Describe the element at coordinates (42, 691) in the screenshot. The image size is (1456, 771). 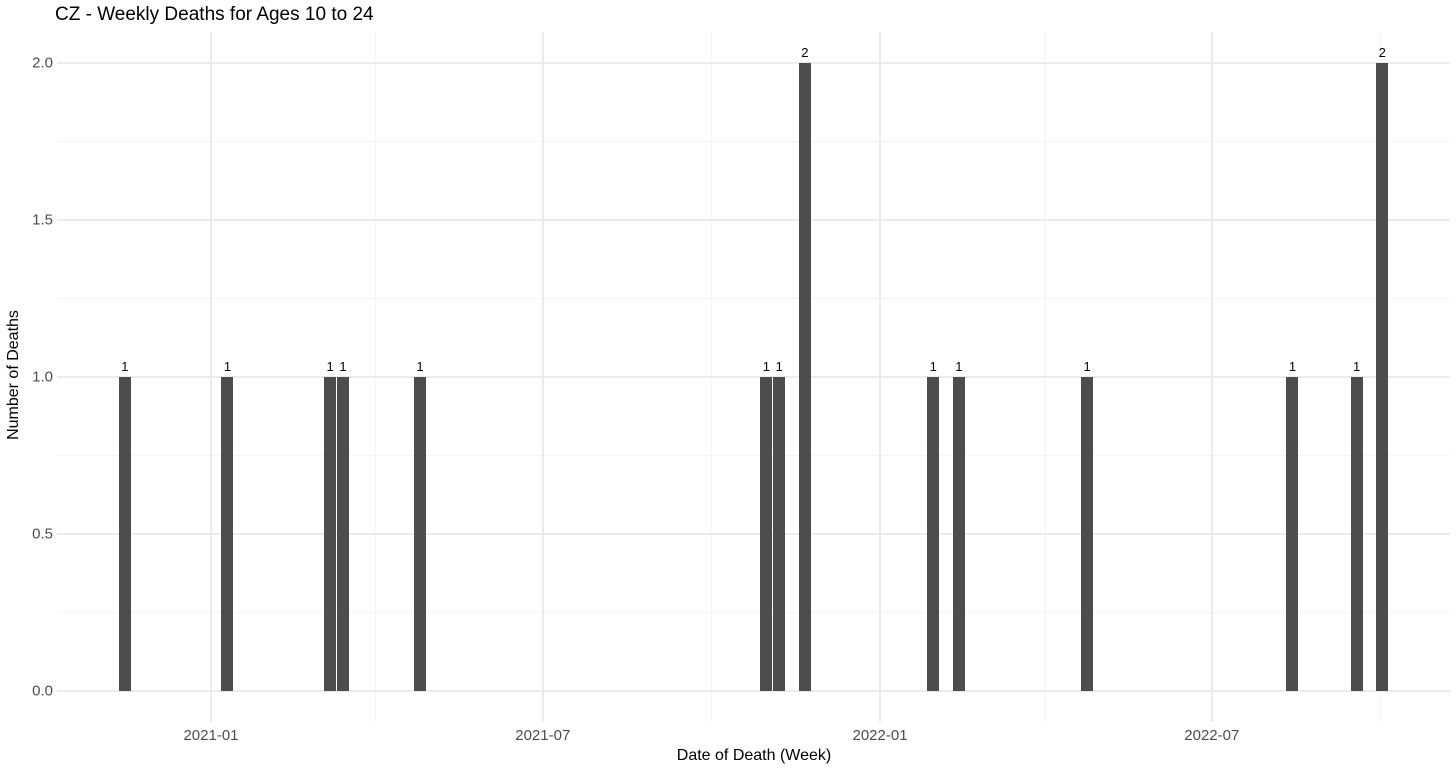
I see `y-tick-label: 0.0` at that location.